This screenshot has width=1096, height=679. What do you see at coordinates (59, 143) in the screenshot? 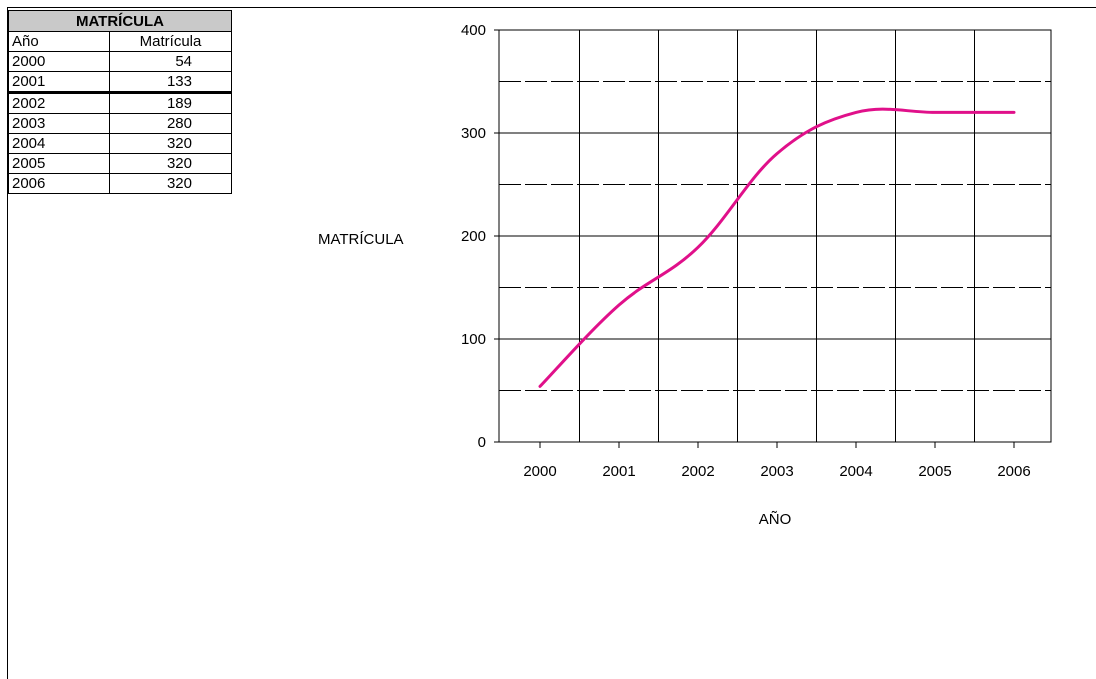
I see `year-cell: 2004` at bounding box center [59, 143].